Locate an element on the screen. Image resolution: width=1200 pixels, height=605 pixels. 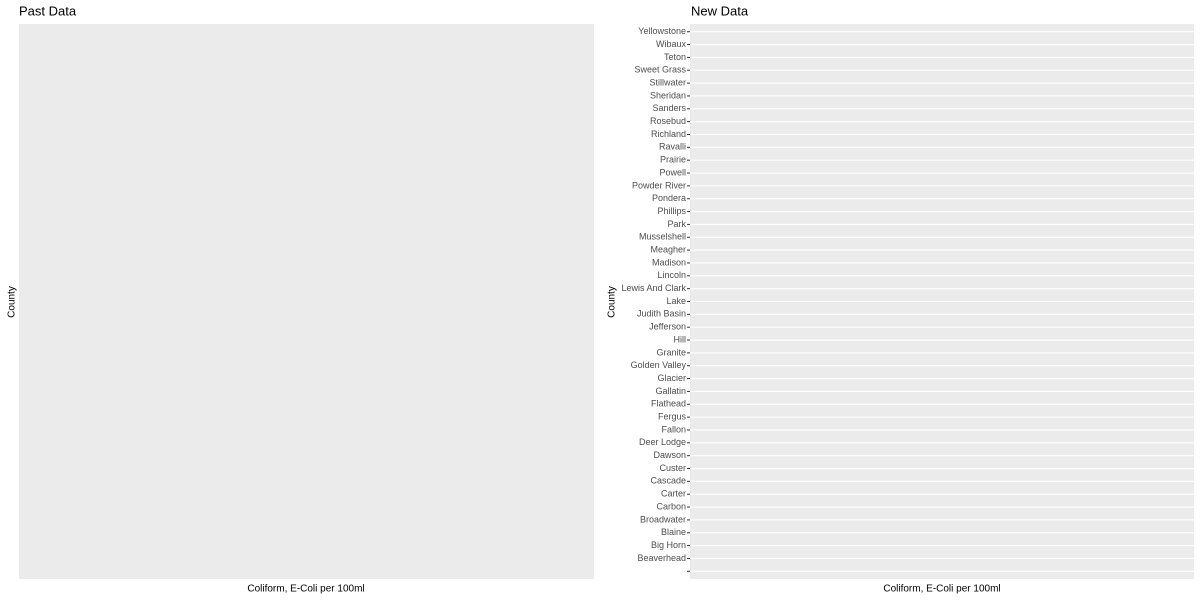
y-tick-label: Gallatin is located at coordinates (670, 391).